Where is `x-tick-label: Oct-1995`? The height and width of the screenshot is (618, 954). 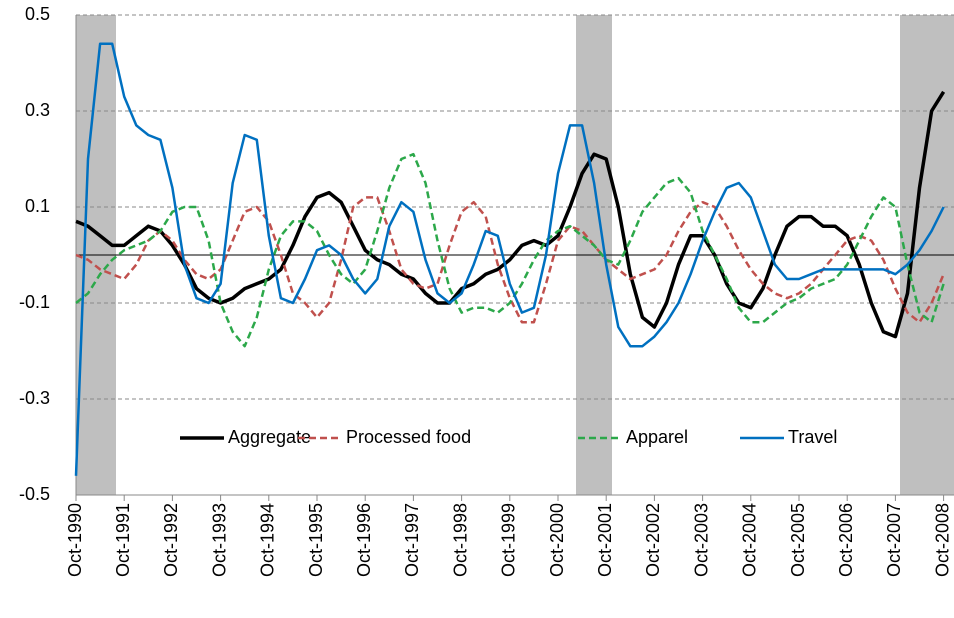 x-tick-label: Oct-1995 is located at coordinates (316, 540).